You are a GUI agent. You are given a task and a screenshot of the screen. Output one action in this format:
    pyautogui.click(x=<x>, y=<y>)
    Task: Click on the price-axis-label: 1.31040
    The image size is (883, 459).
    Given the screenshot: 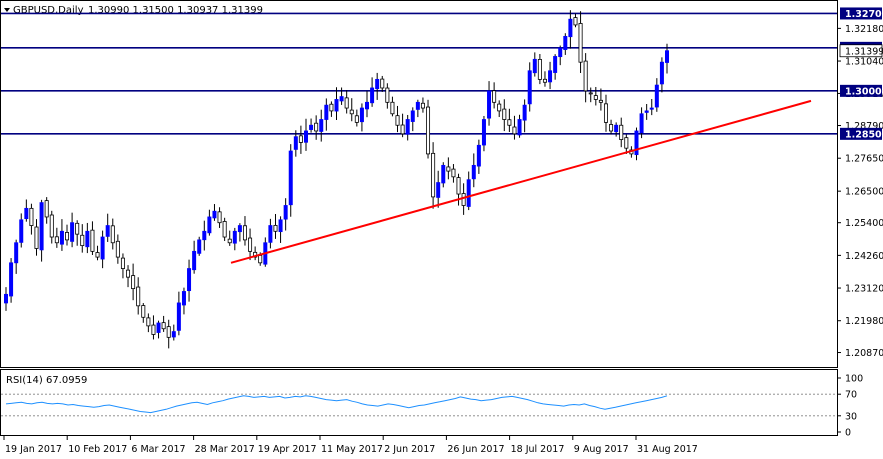 What is the action you would take?
    pyautogui.click(x=864, y=62)
    